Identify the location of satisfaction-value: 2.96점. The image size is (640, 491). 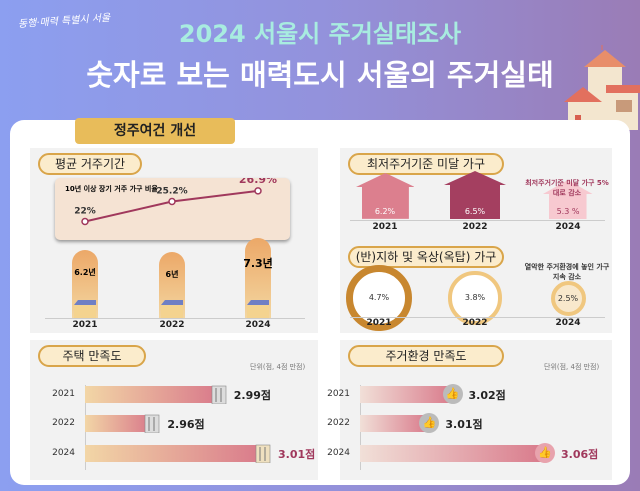
(186, 424).